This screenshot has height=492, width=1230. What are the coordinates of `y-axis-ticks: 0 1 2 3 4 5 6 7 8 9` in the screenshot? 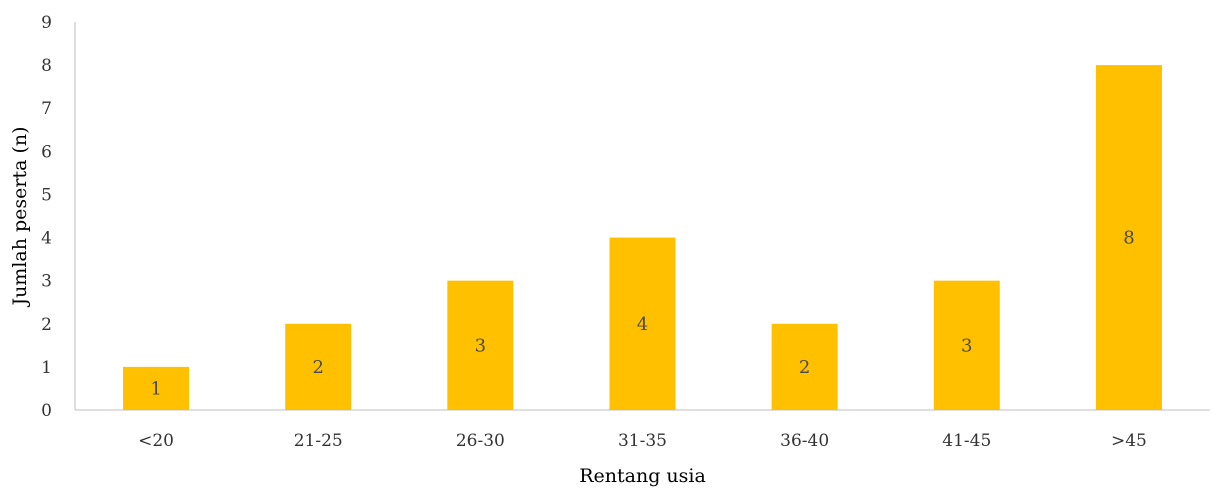 It's located at (46, 217).